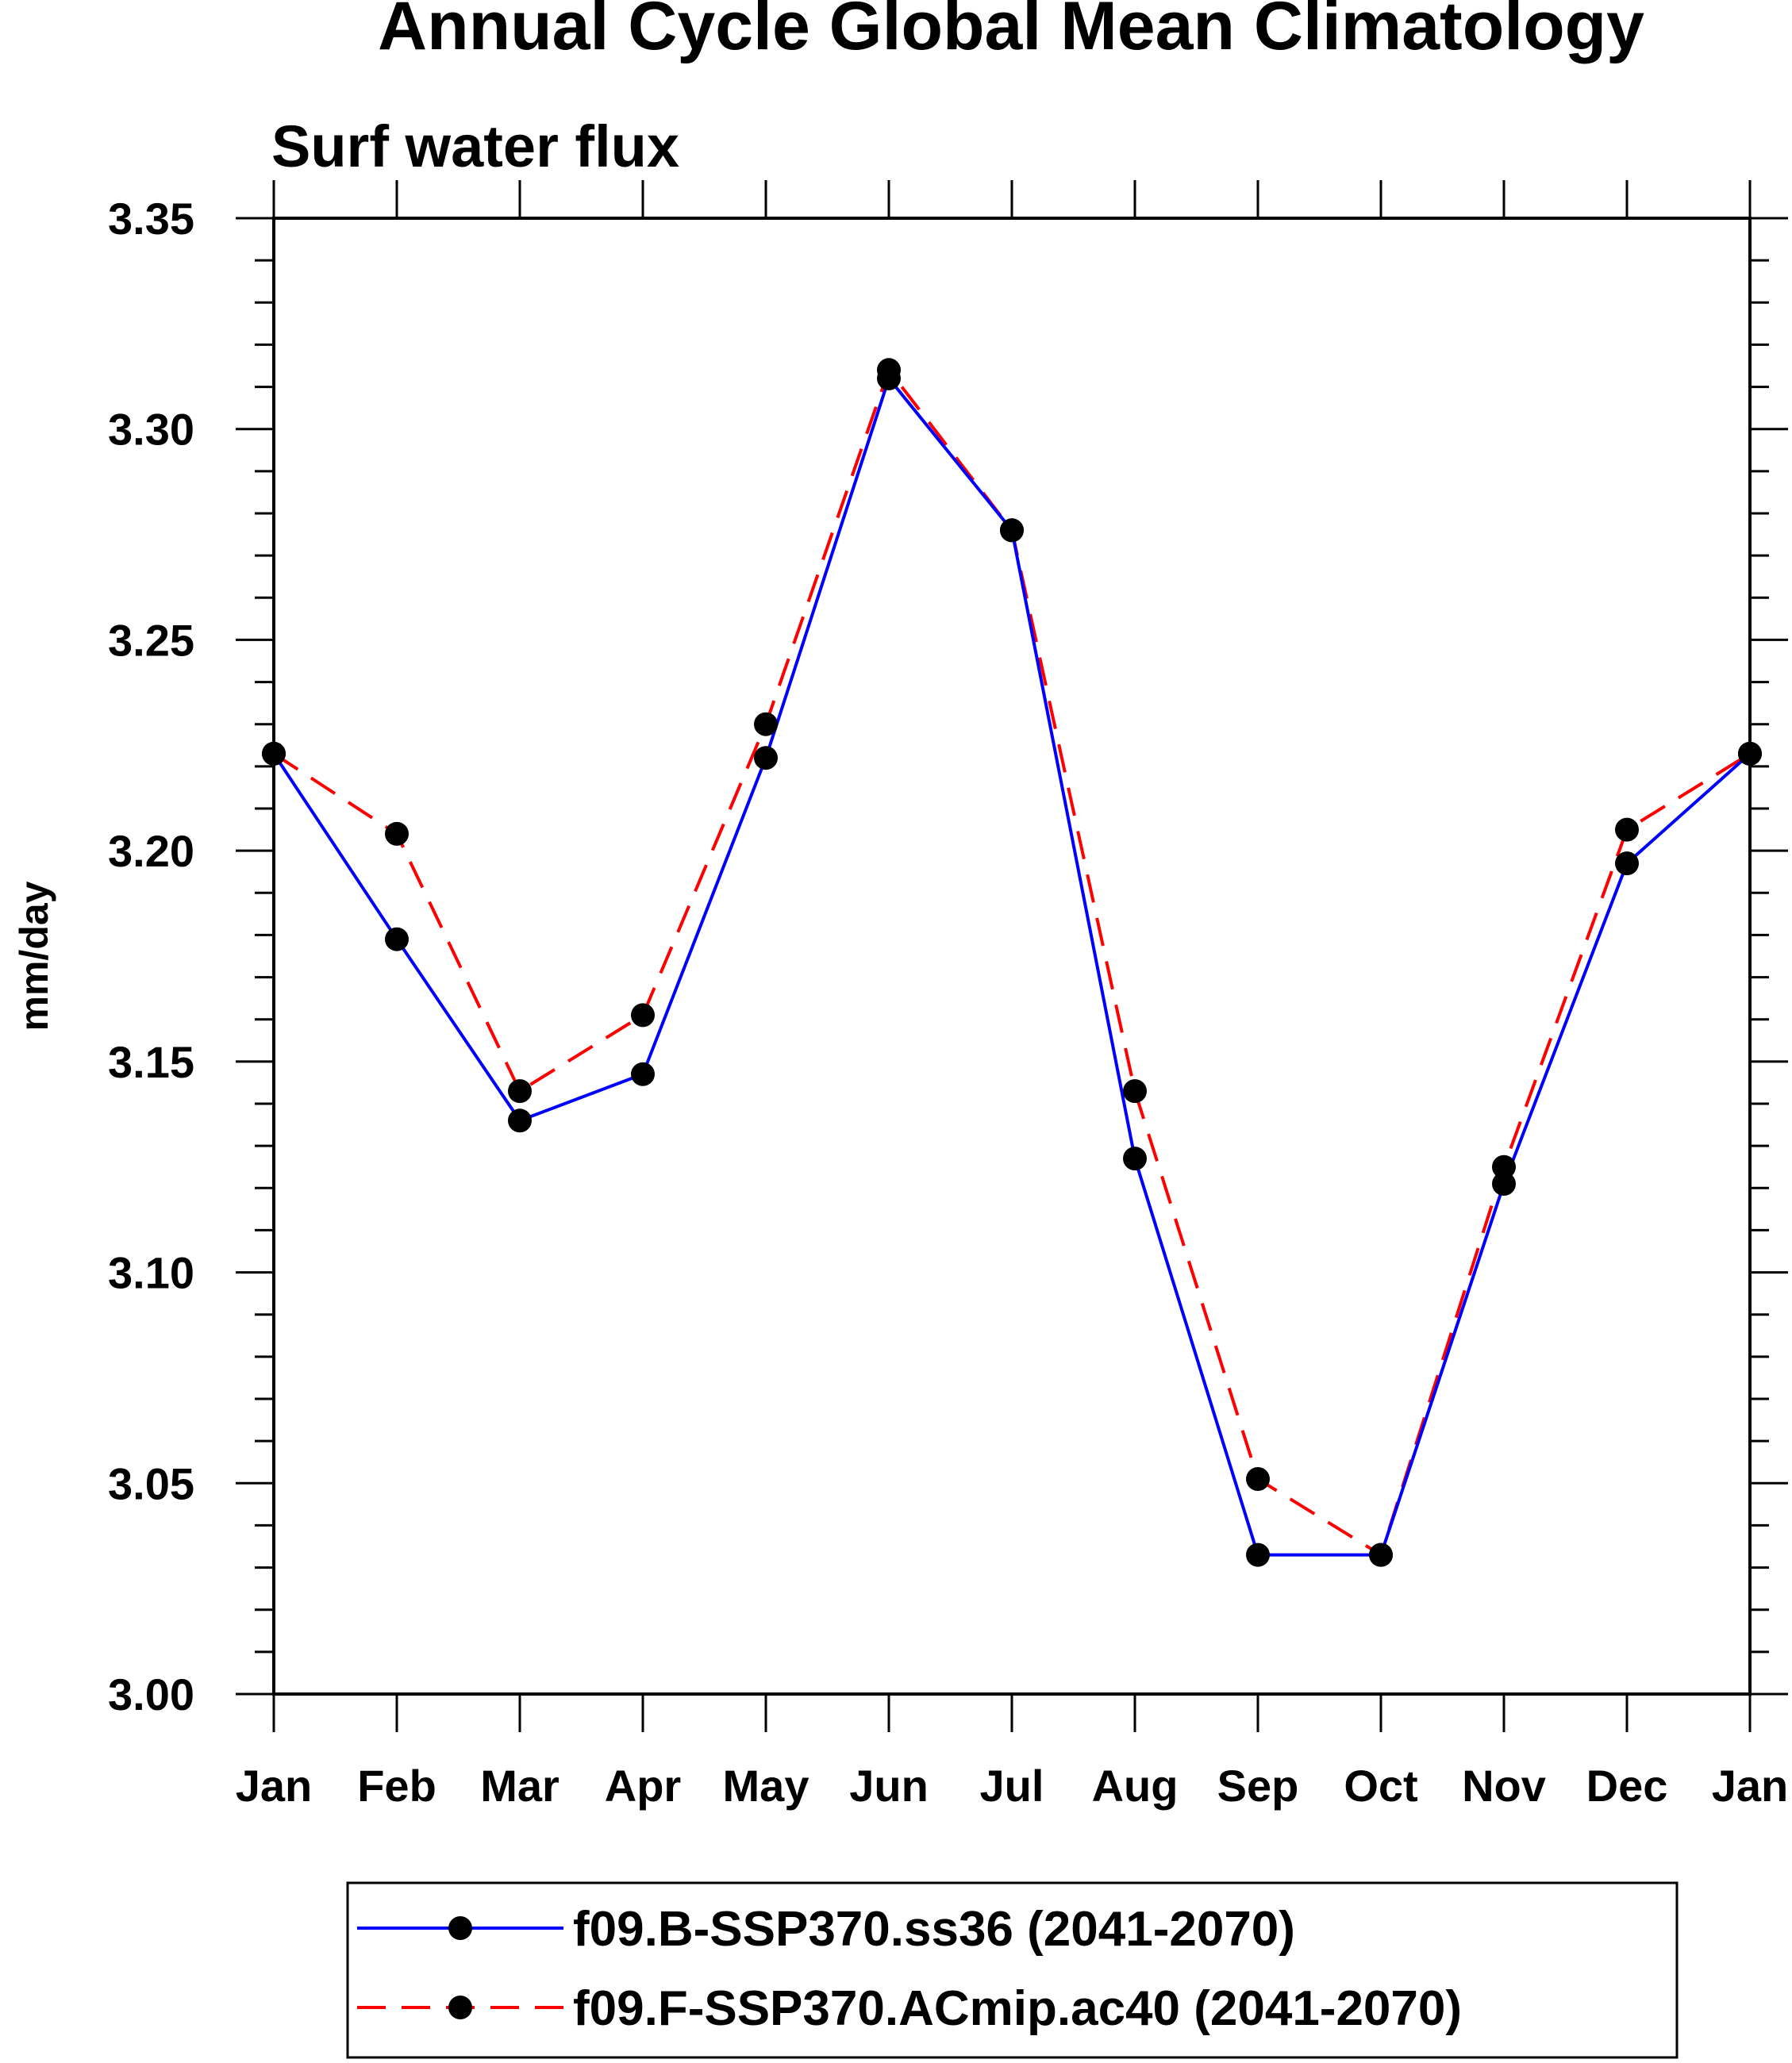  Describe the element at coordinates (151, 640) in the screenshot. I see `y-tick-label: 3.25` at that location.